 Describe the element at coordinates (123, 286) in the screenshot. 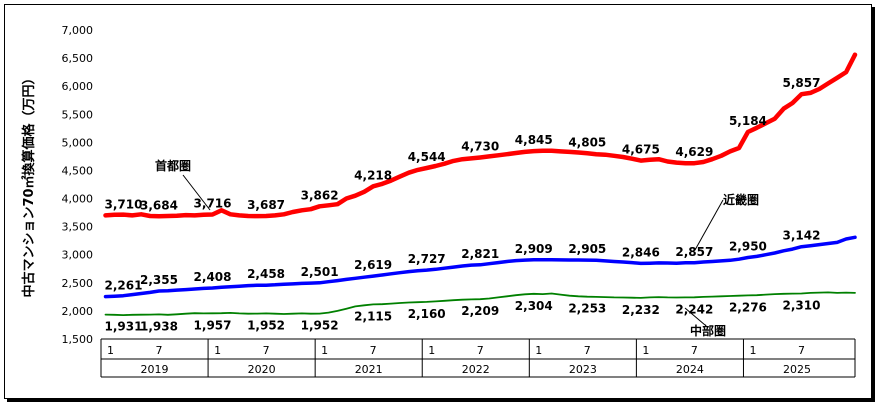

I see `data-label: 2,261` at that location.